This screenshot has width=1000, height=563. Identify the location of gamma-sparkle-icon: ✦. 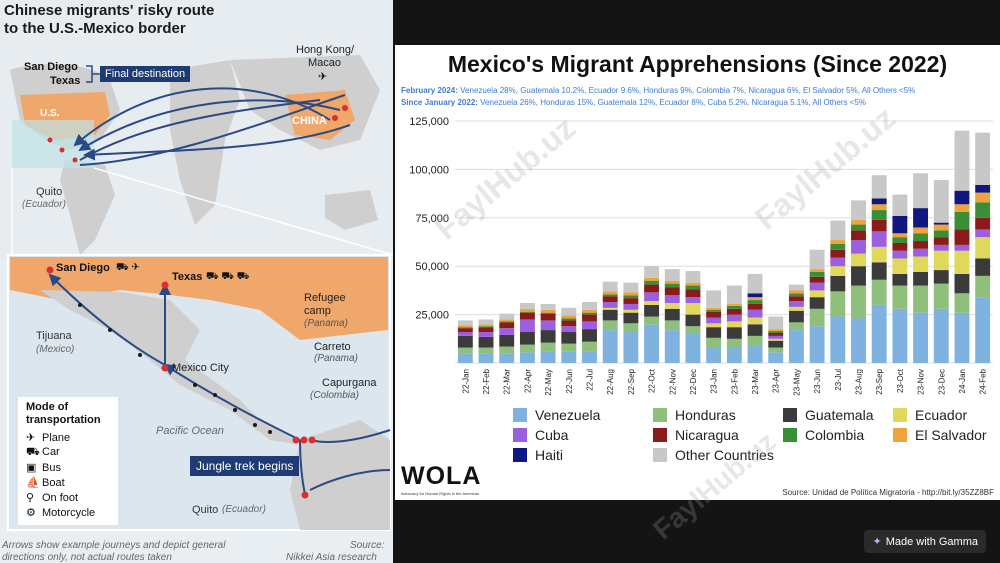
(877, 542).